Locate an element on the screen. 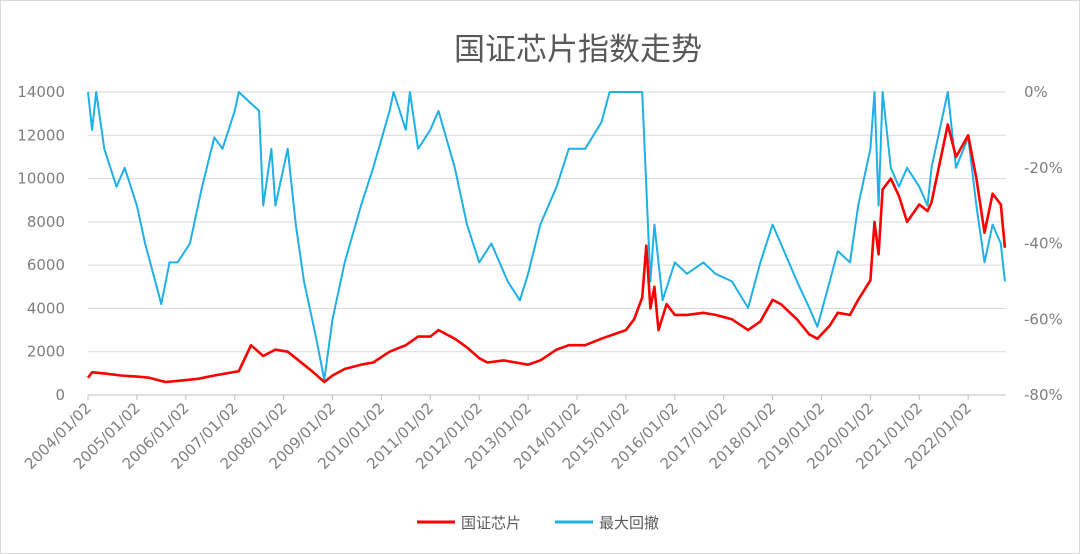 This screenshot has height=554, width=1080. y-right-tick-label: -80% is located at coordinates (1043, 395).